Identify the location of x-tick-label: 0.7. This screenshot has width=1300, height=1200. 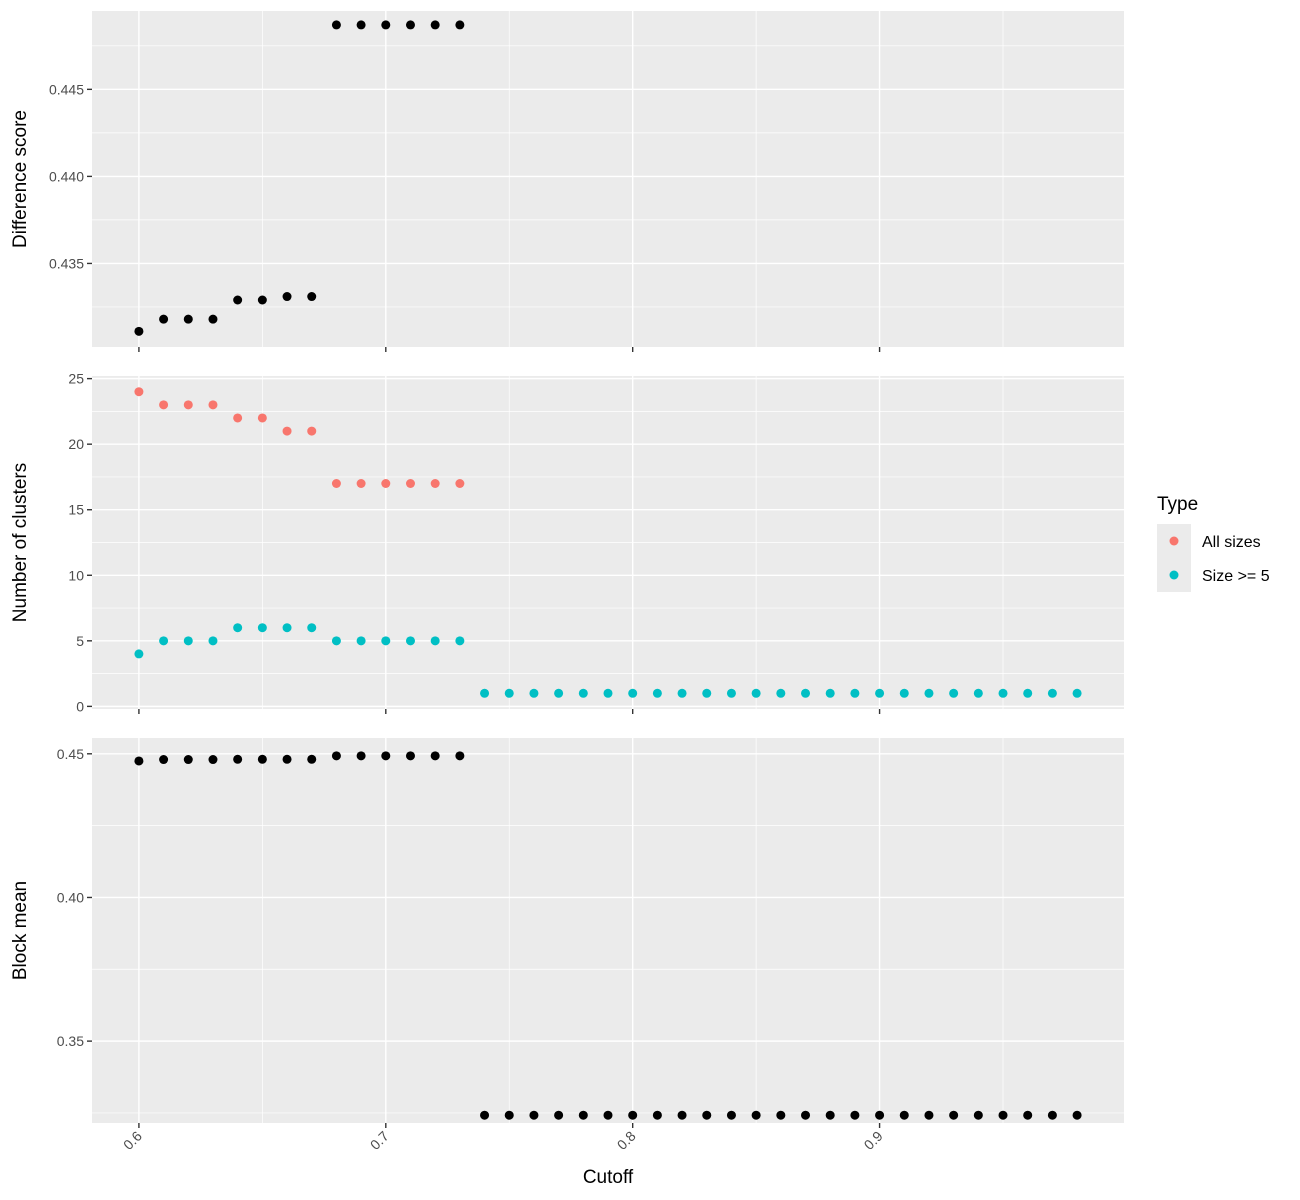
(379, 1140).